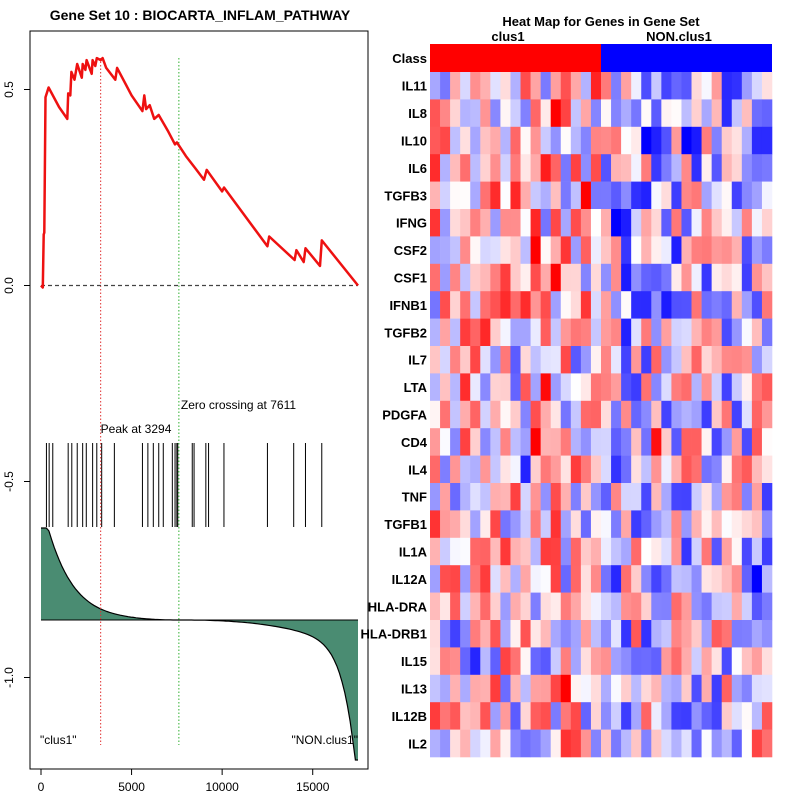 Image resolution: width=800 pixels, height=800 pixels. What do you see at coordinates (696, 387) in the screenshot?
I see `heat-cell-r12-c27` at bounding box center [696, 387].